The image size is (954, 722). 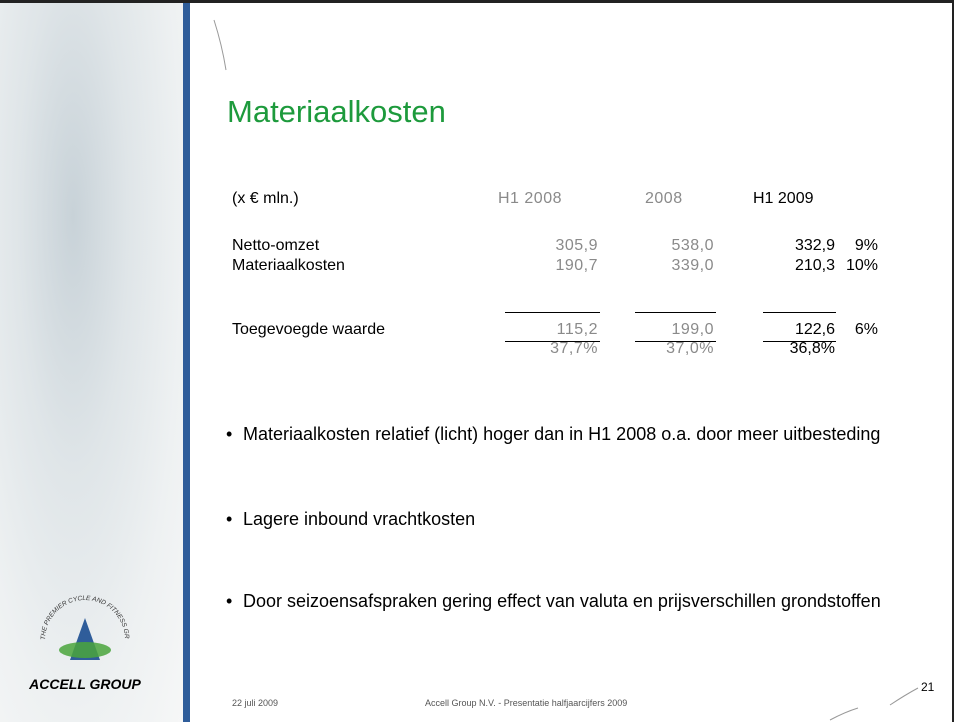 What do you see at coordinates (690, 348) in the screenshot?
I see `cell: 37,0%` at bounding box center [690, 348].